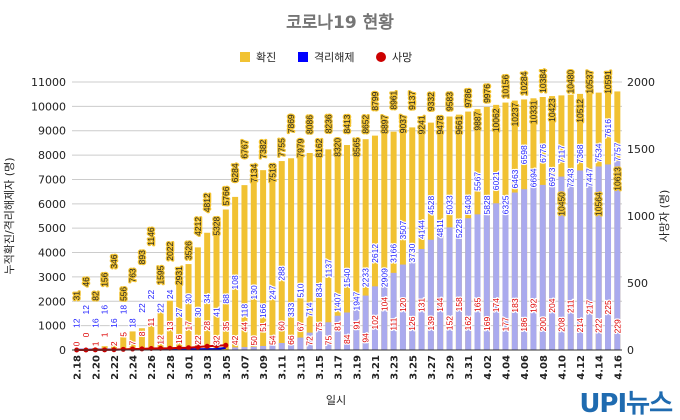 Image resolution: width=680 pixels, height=420 pixels. What do you see at coordinates (589, 177) in the screenshot?
I see `data-label-released: 7447` at bounding box center [589, 177].